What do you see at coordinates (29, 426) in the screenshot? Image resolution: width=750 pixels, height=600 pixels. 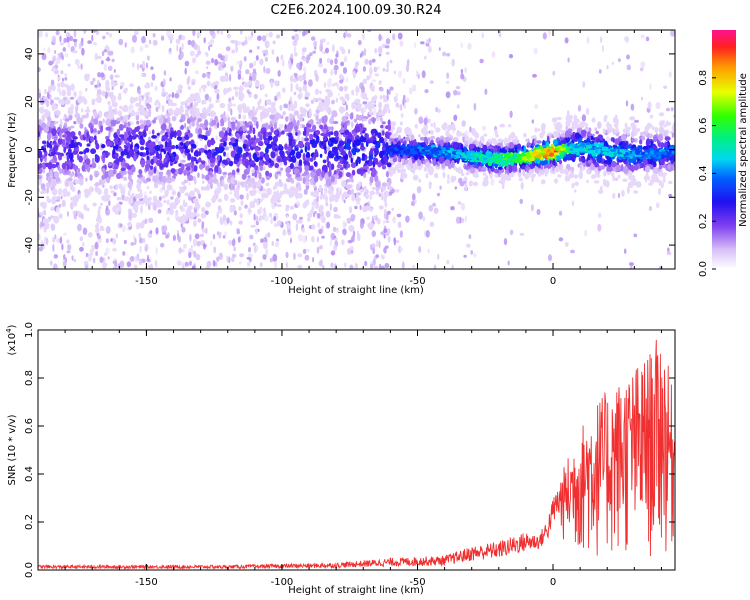 I see `snr-ytick-label: 0.6` at bounding box center [29, 426].